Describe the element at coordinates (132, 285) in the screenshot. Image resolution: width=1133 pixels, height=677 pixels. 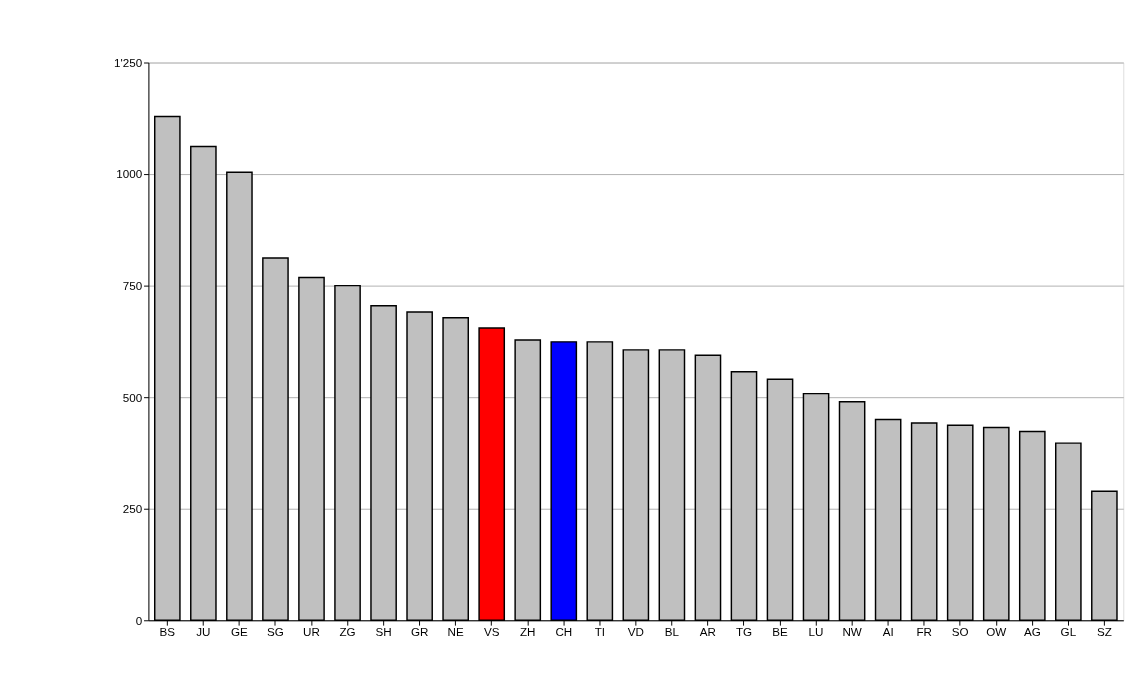
I see `y-tick-label: 750` at that location.